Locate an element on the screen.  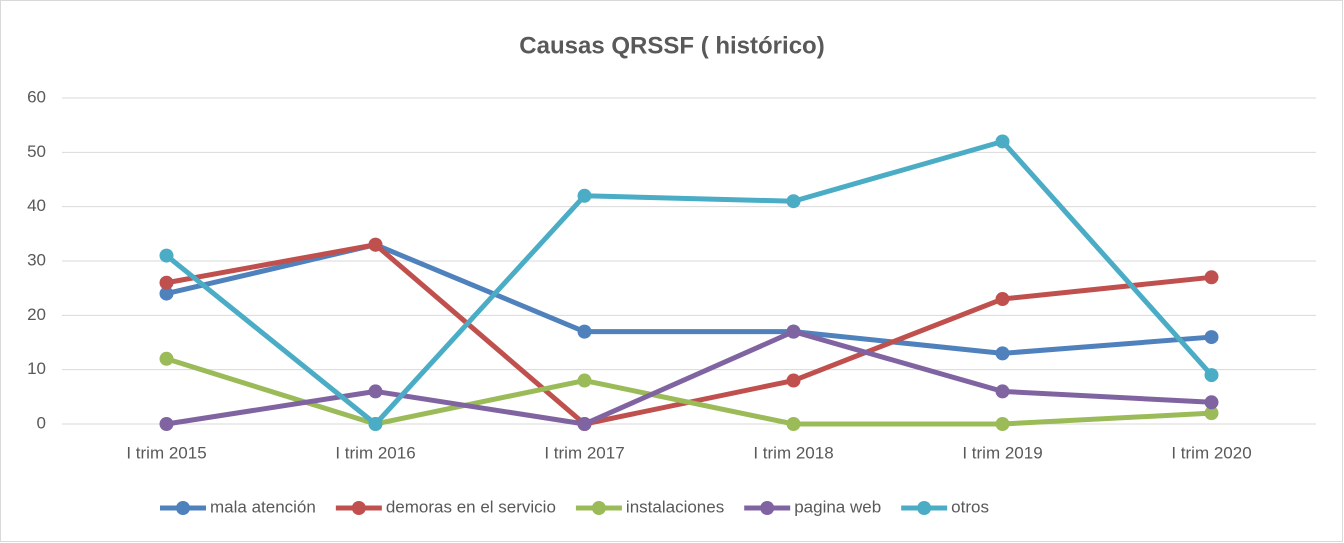
x-tick-label: I trim 2018 is located at coordinates (793, 452).